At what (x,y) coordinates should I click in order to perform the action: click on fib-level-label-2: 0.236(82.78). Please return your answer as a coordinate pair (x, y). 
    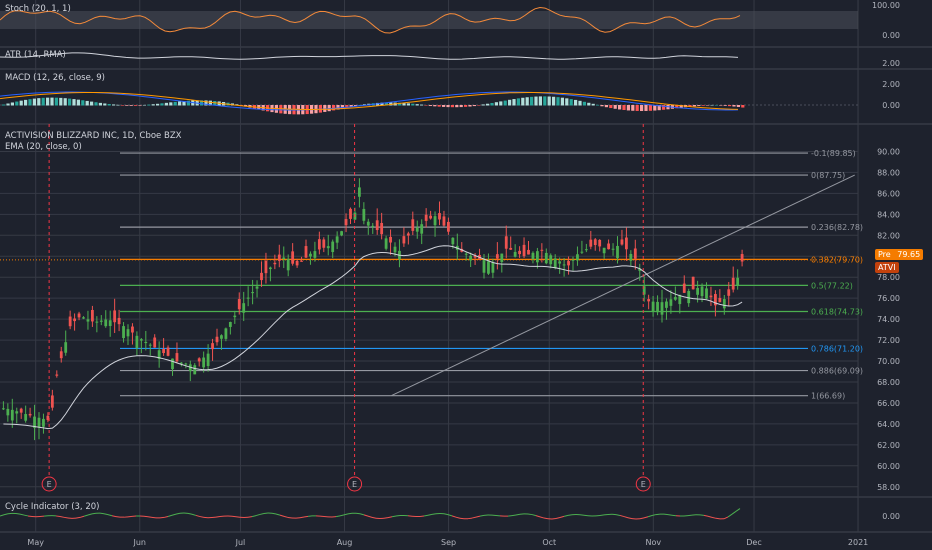
    Looking at the image, I should click on (837, 227).